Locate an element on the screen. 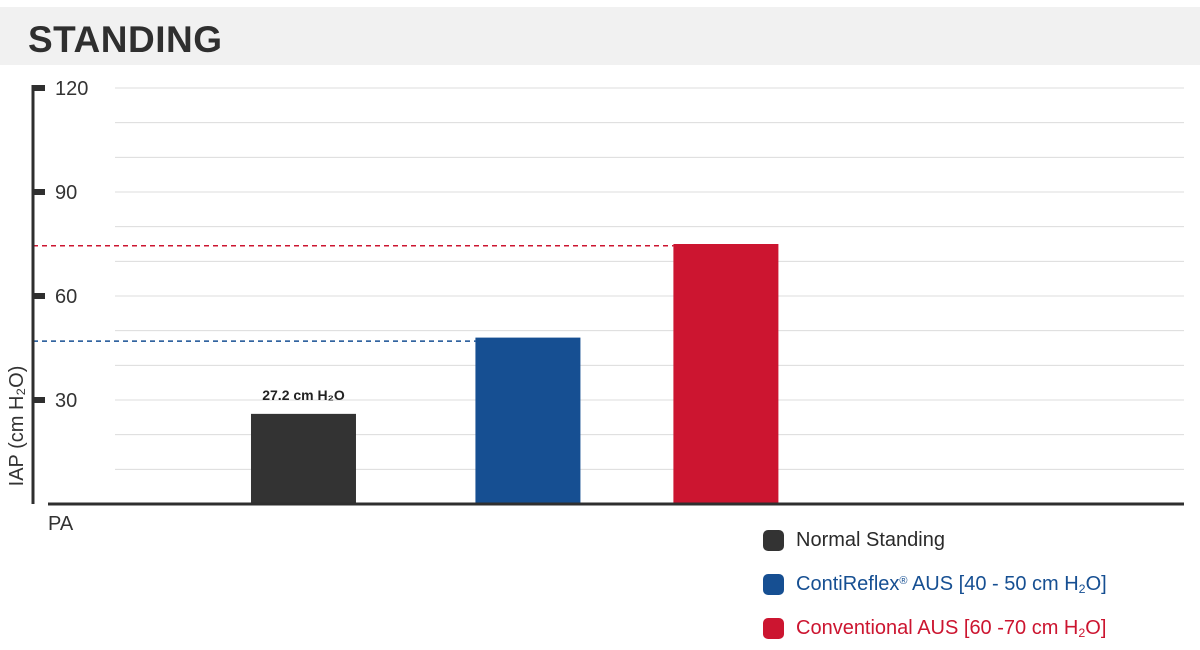 The height and width of the screenshot is (650, 1200). legend-label-contireflex: ContiReflex® AUS [40 - 50 cm H2O] is located at coordinates (951, 584).